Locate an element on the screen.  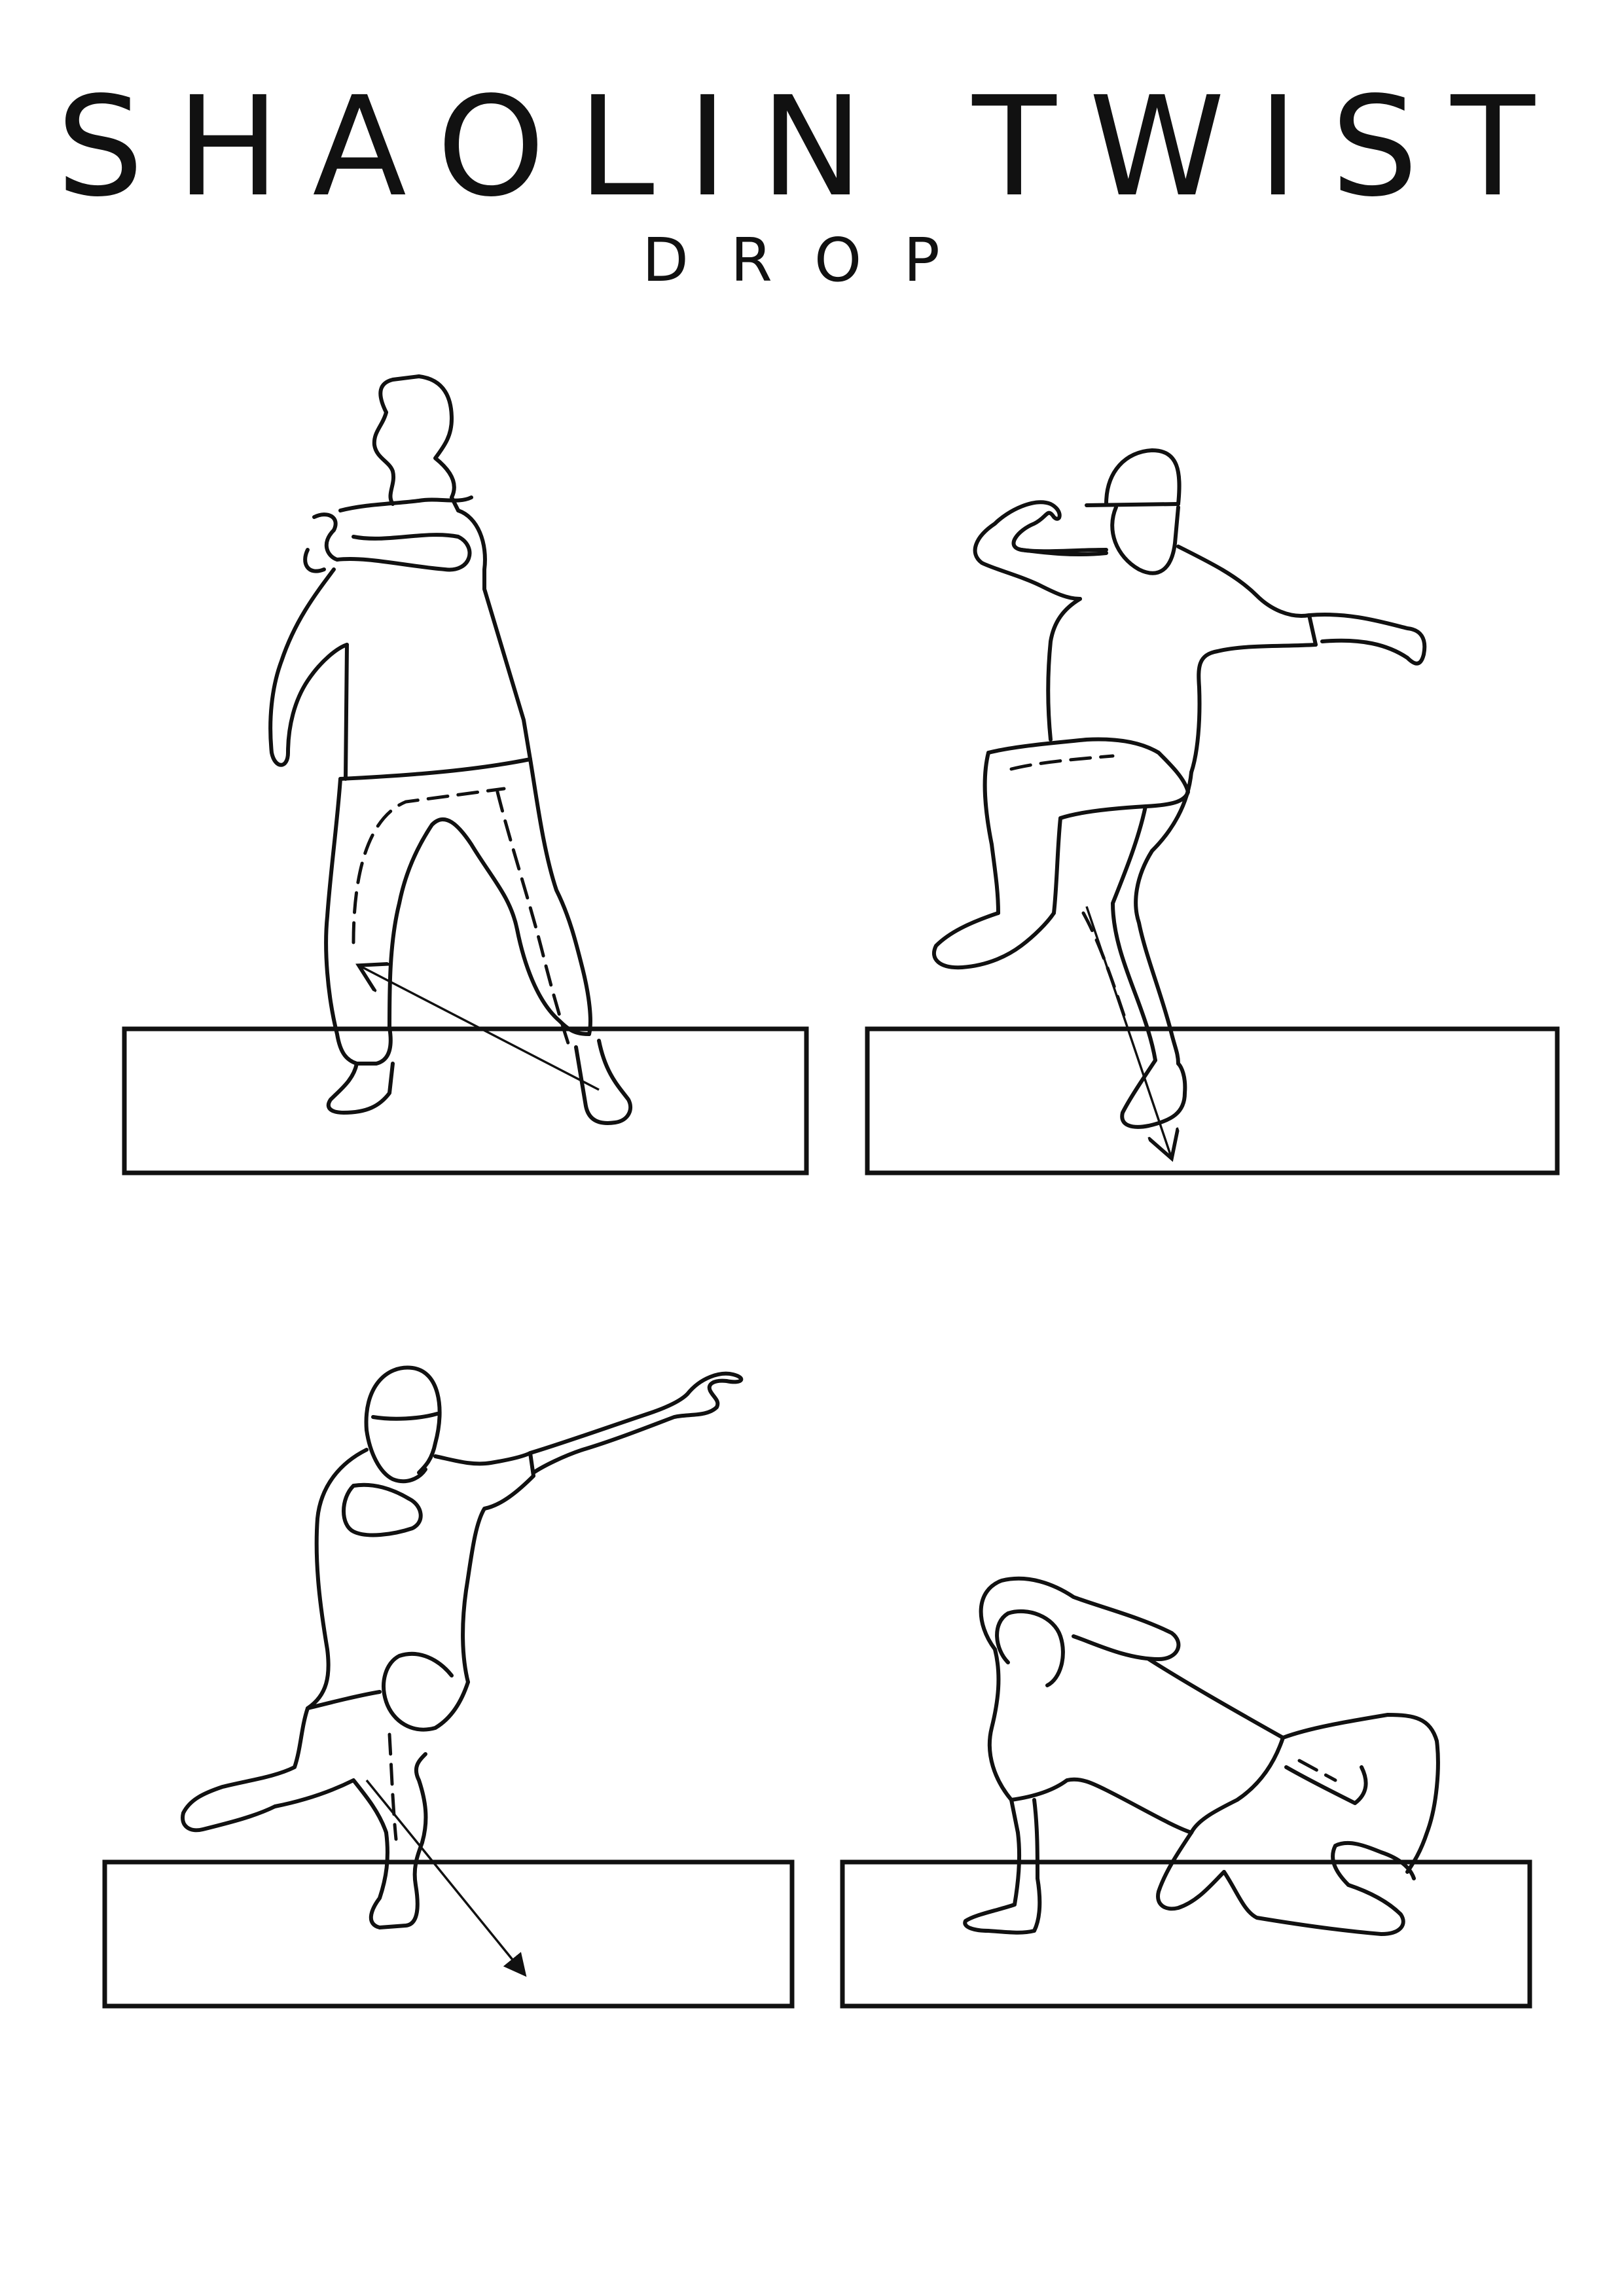
page-title: SHAOLIN TWIST is located at coordinates (812, 147).